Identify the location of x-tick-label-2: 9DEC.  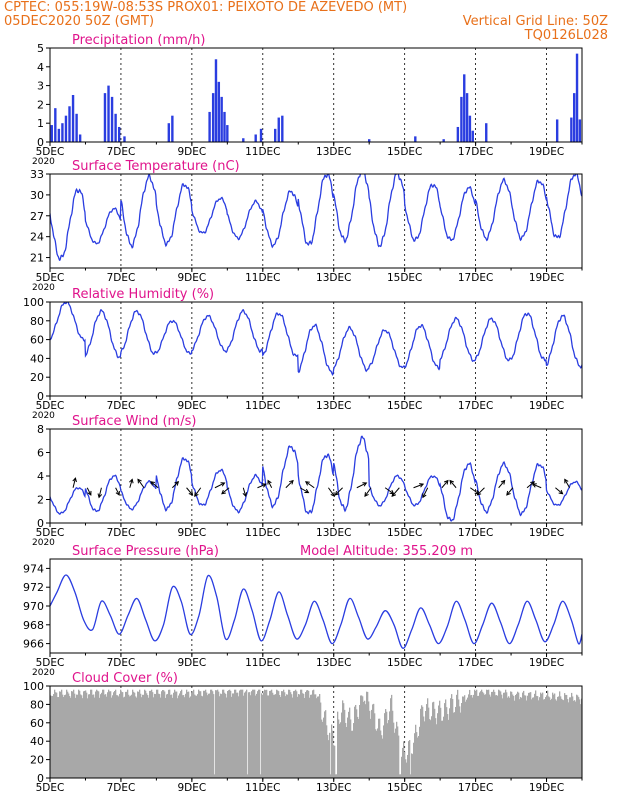
(191, 278).